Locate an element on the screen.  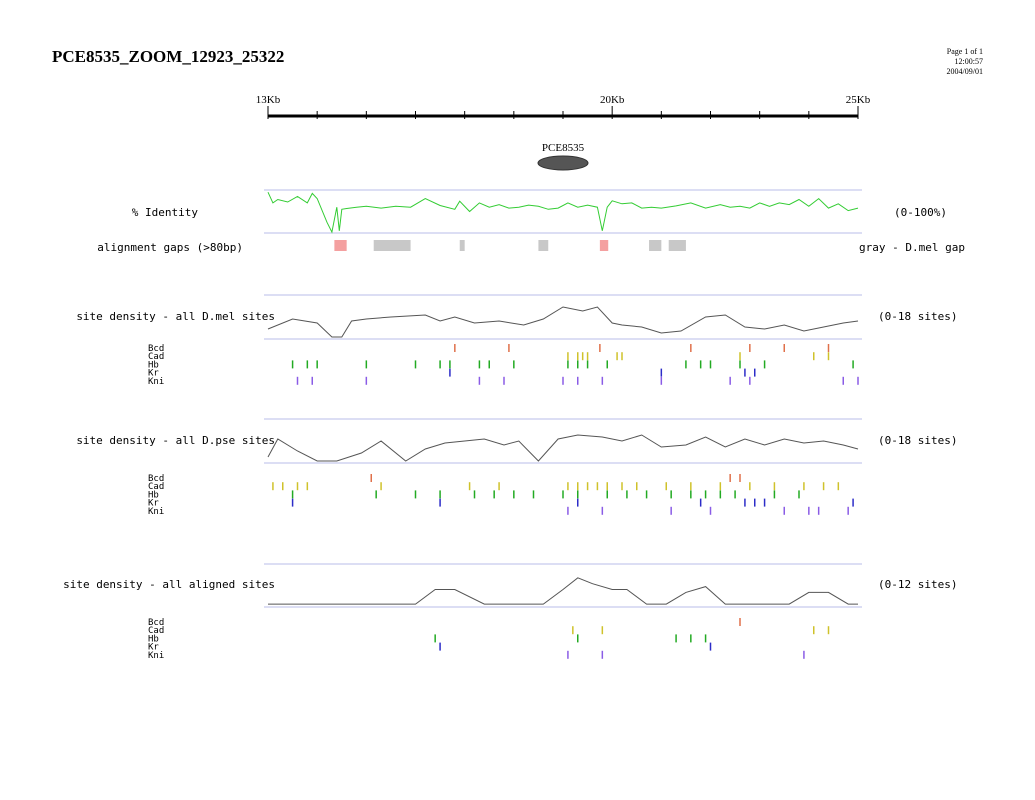
page-info: Page 1 of 1 12:00:57 2004/09/01 is located at coordinates (965, 62).